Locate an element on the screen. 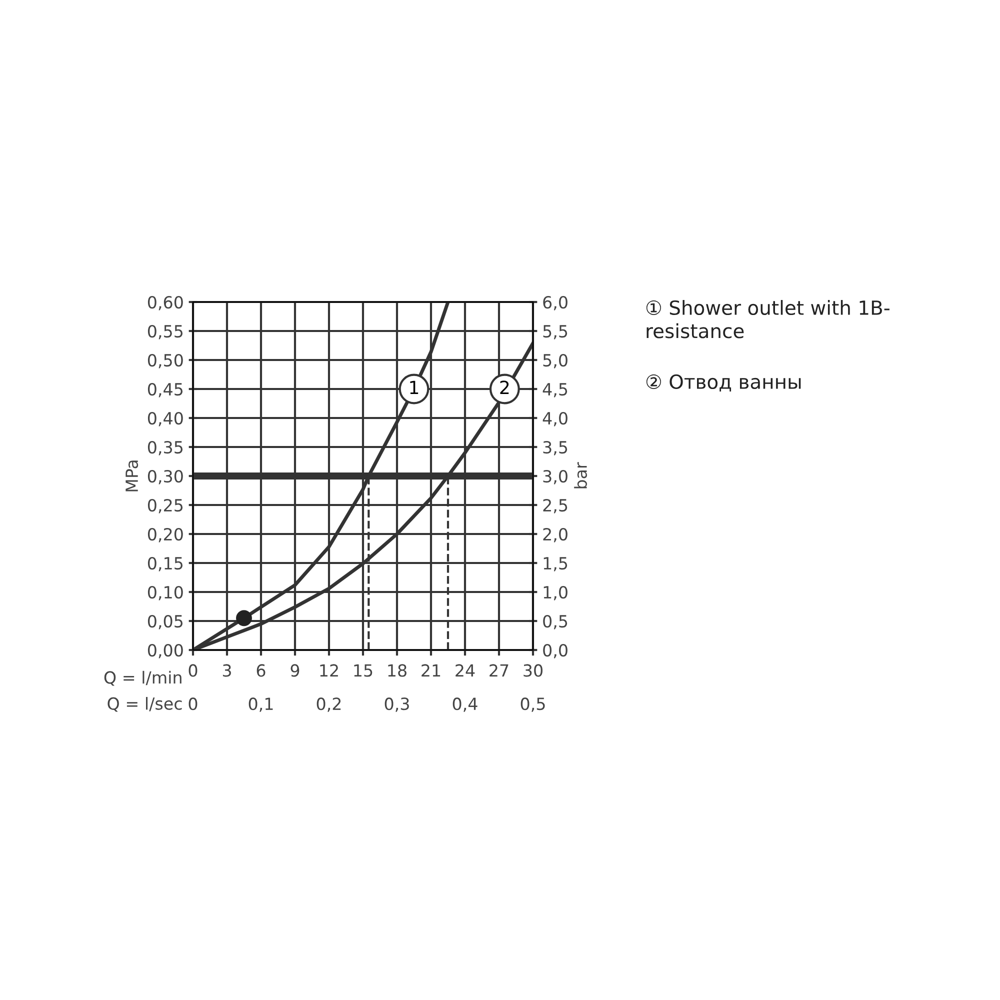 The height and width of the screenshot is (1000, 1000). x-tick-label: 27 is located at coordinates (499, 670).